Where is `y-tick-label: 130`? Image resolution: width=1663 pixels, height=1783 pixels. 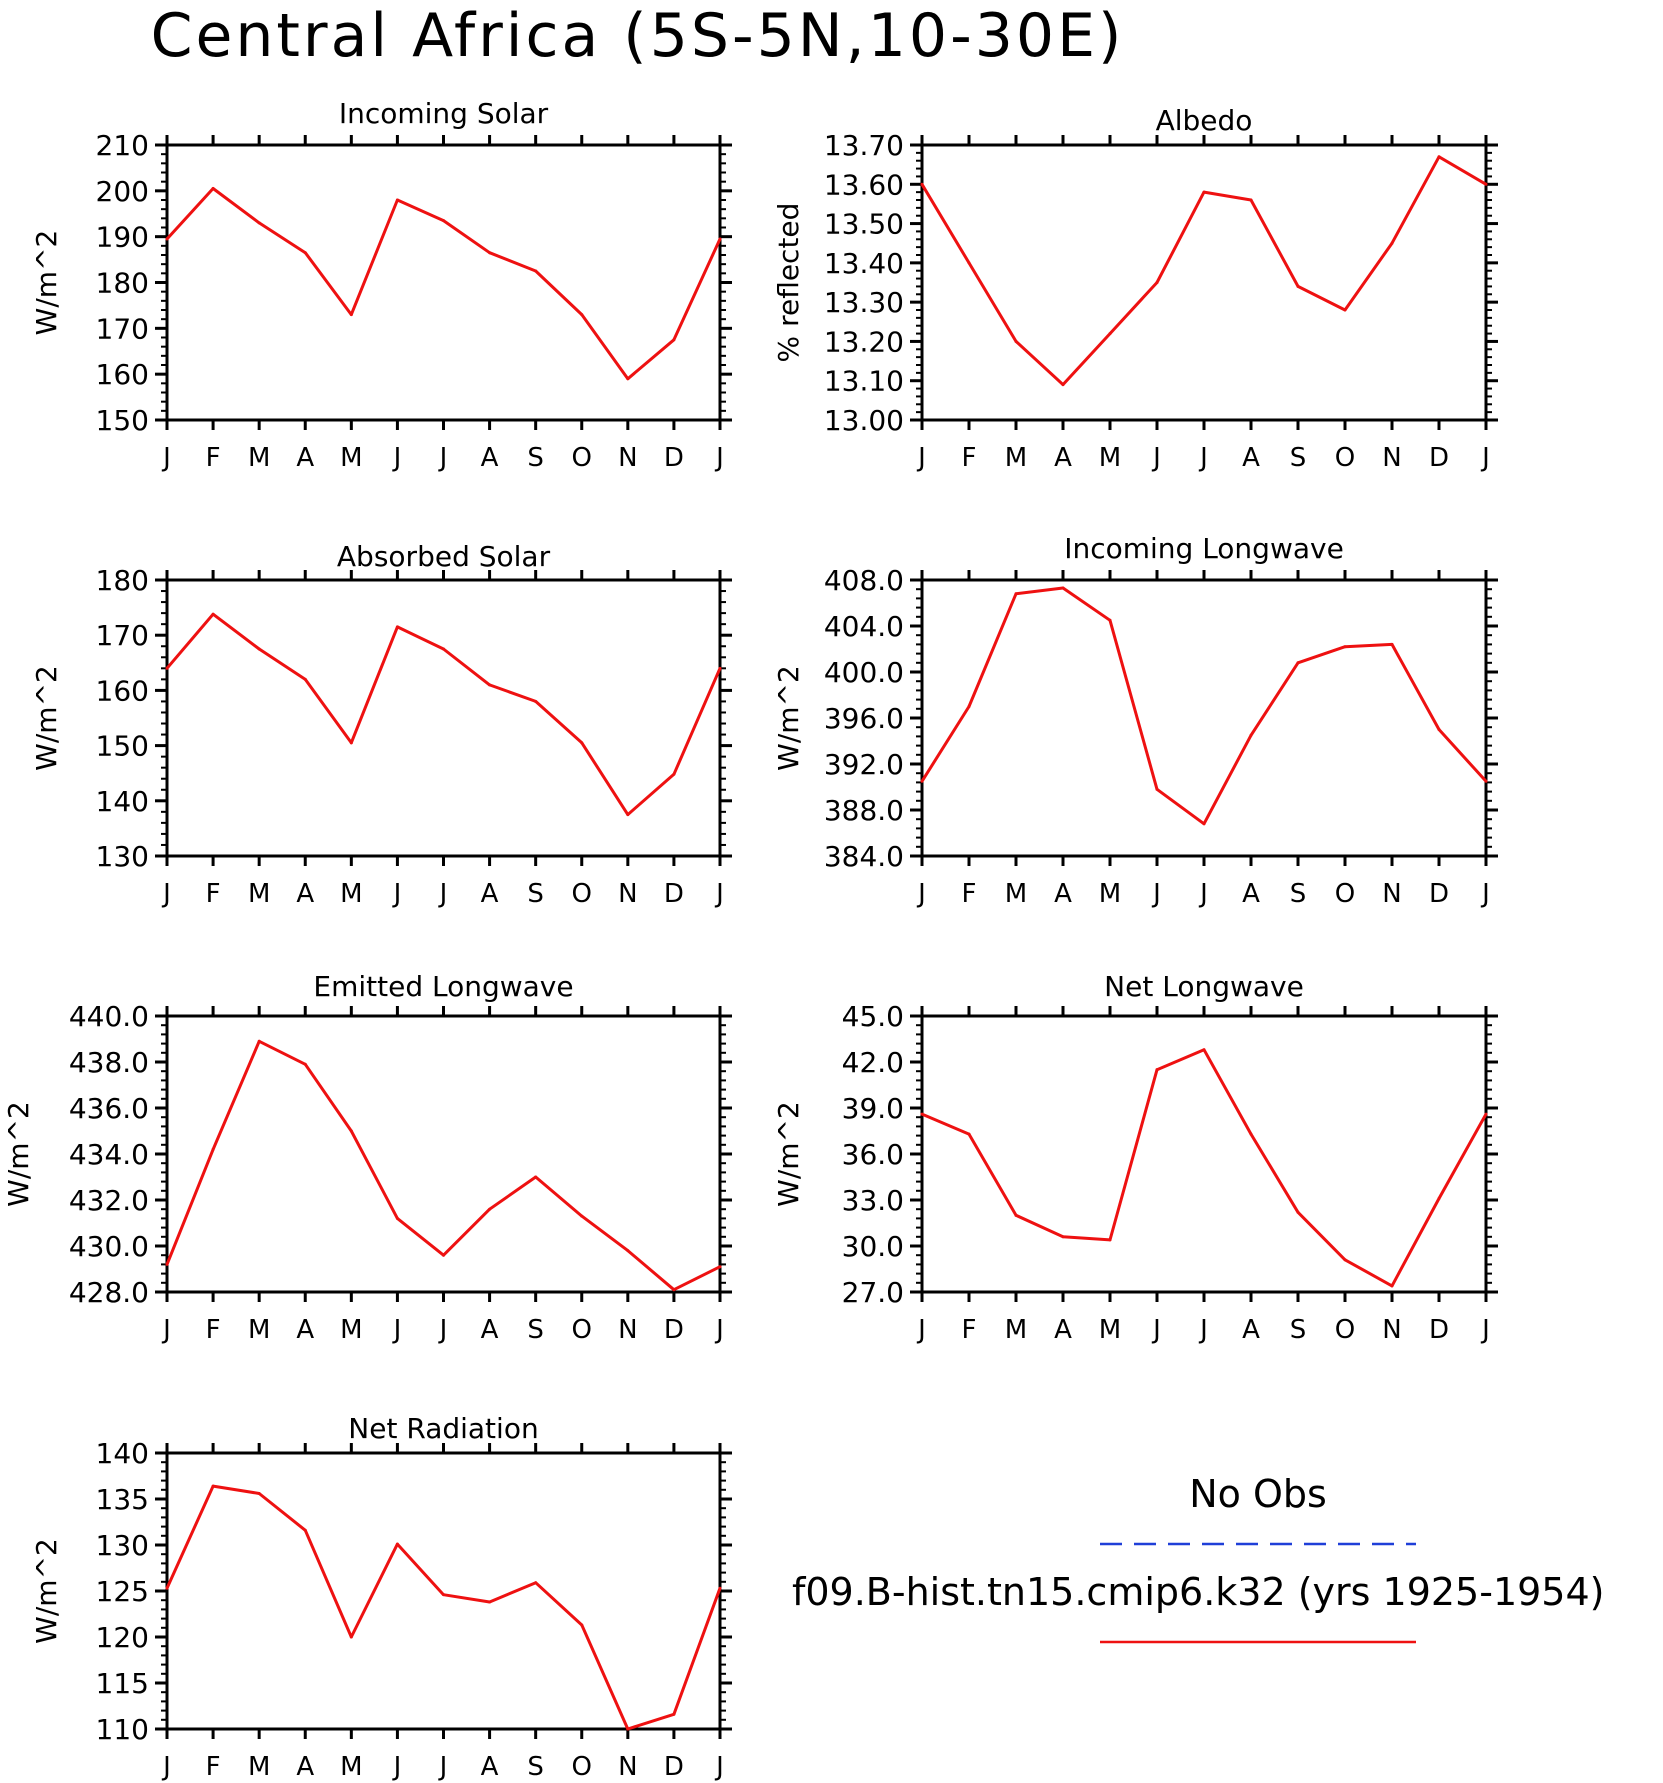
y-tick-label: 130 is located at coordinates (122, 856).